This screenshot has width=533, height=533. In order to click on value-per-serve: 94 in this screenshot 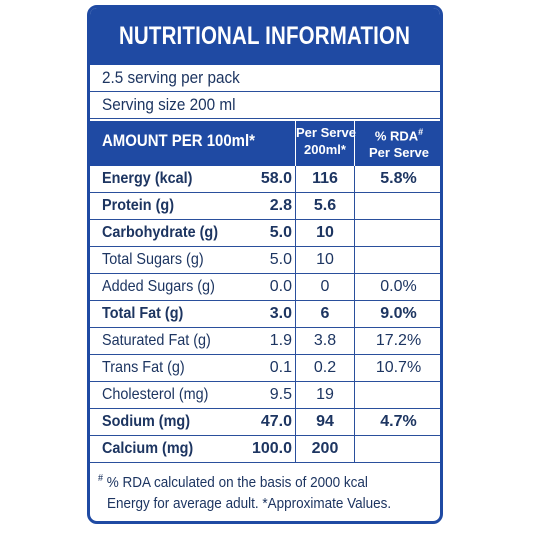, I will do `click(325, 421)`.